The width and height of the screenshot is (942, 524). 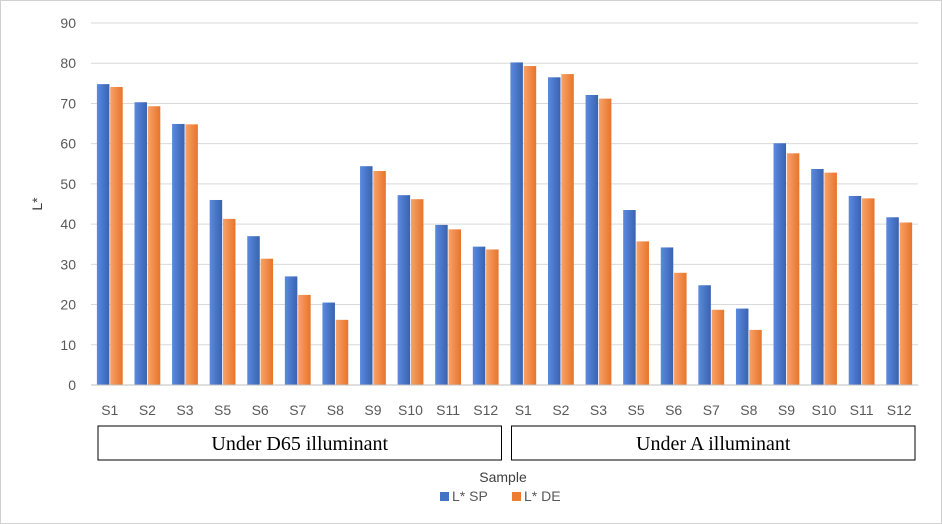 I want to click on x-axis-title: Sample, so click(x=503, y=477).